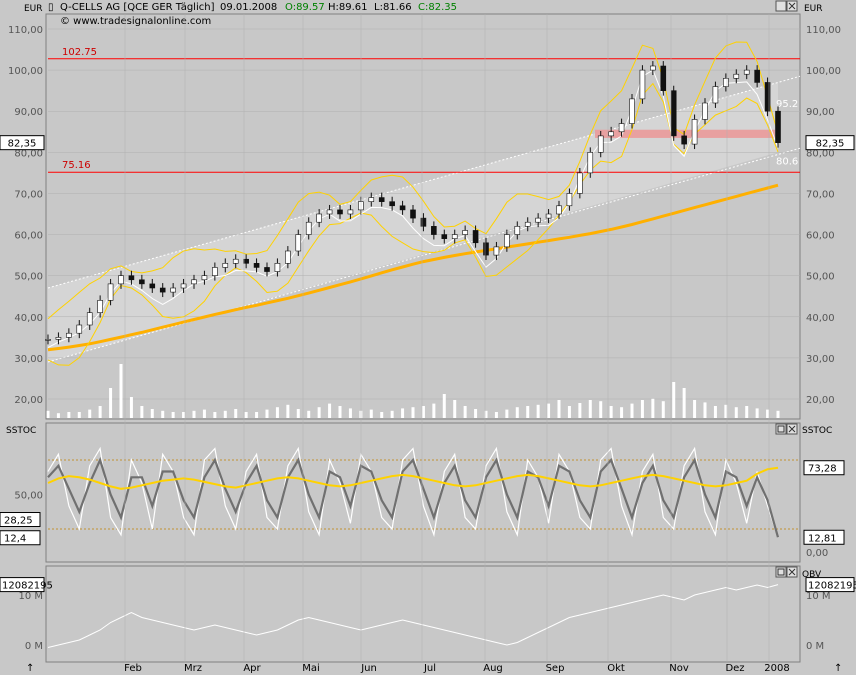 The width and height of the screenshot is (856, 675). What do you see at coordinates (493, 668) in the screenshot?
I see `x-tick-label: Aug` at bounding box center [493, 668].